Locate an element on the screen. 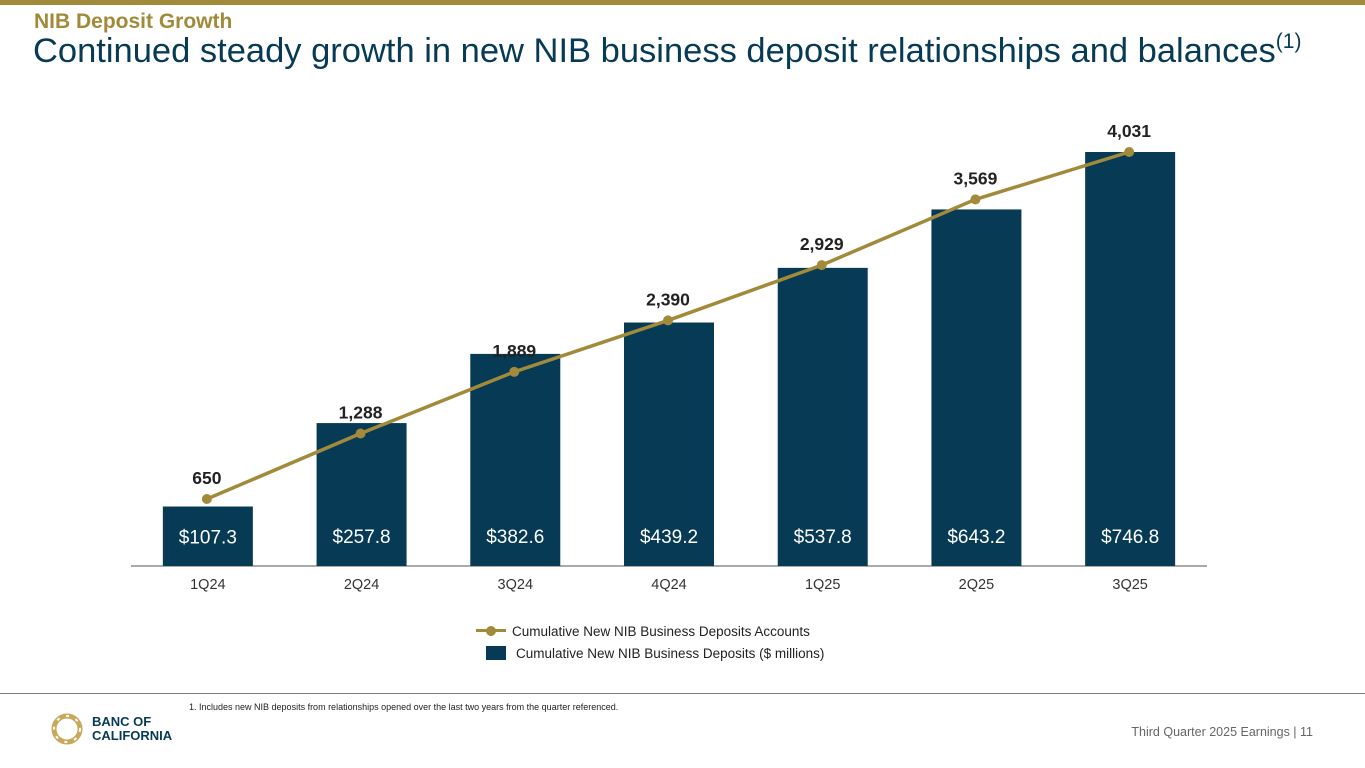  bar-value-label: $537.8 is located at coordinates (823, 537).